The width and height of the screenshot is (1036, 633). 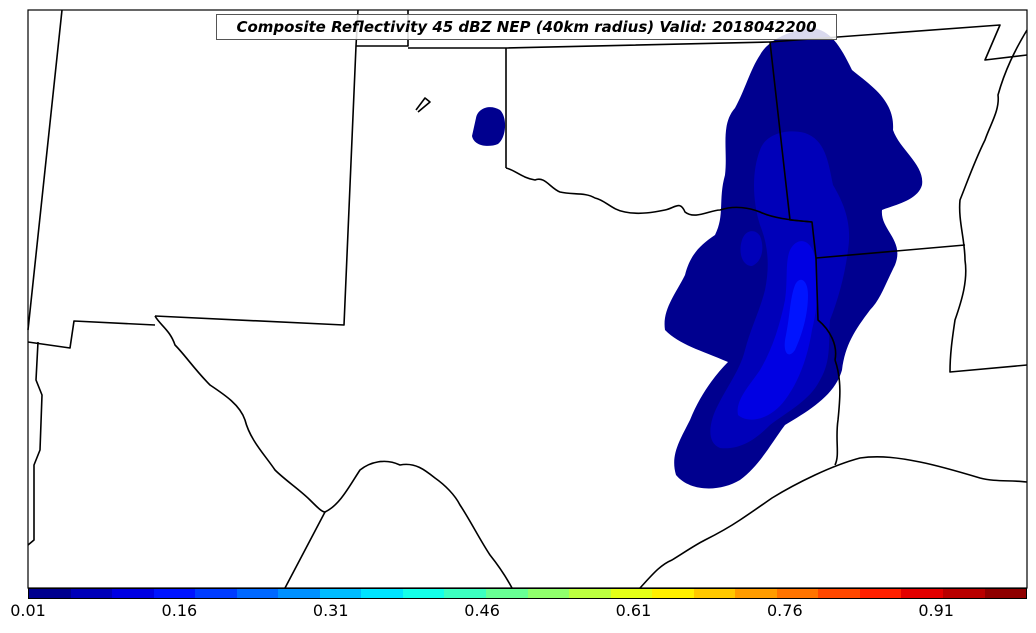 I want to click on colorbar-tick-label: 0.91, so click(x=936, y=610).